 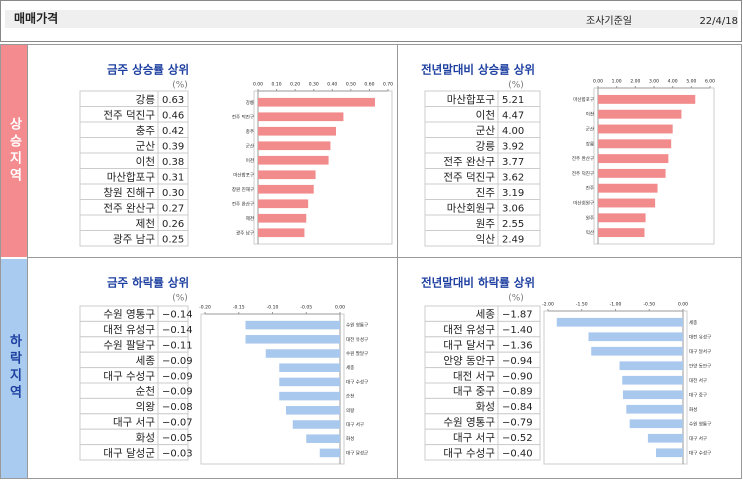 What do you see at coordinates (173, 115) in the screenshot?
I see `row-value: 0.46` at bounding box center [173, 115].